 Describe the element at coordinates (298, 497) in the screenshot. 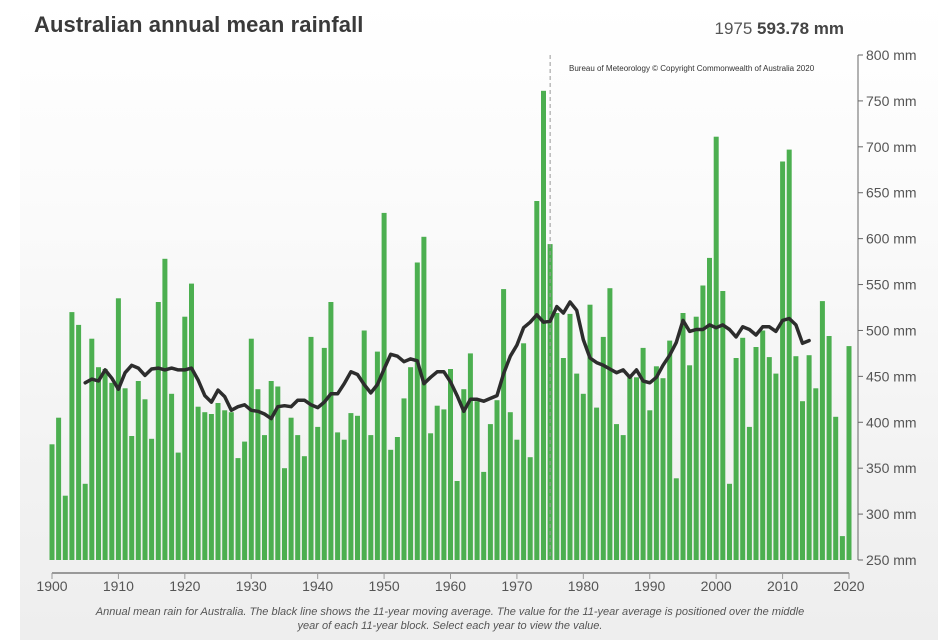

I see `bar-1937` at that location.